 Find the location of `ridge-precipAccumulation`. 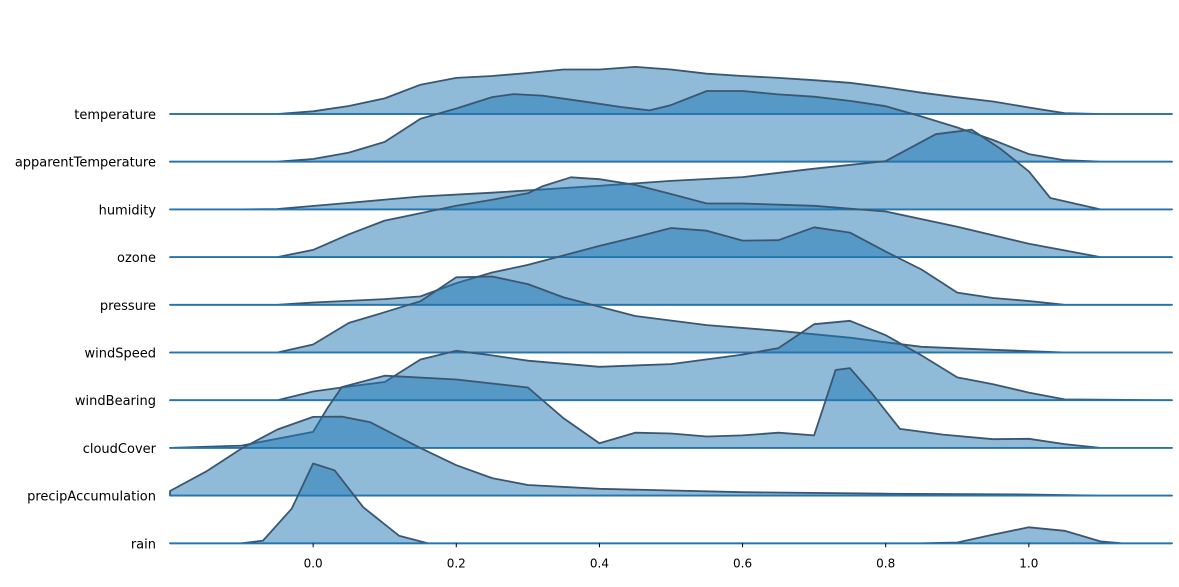

ridge-precipAccumulation is located at coordinates (671, 456).